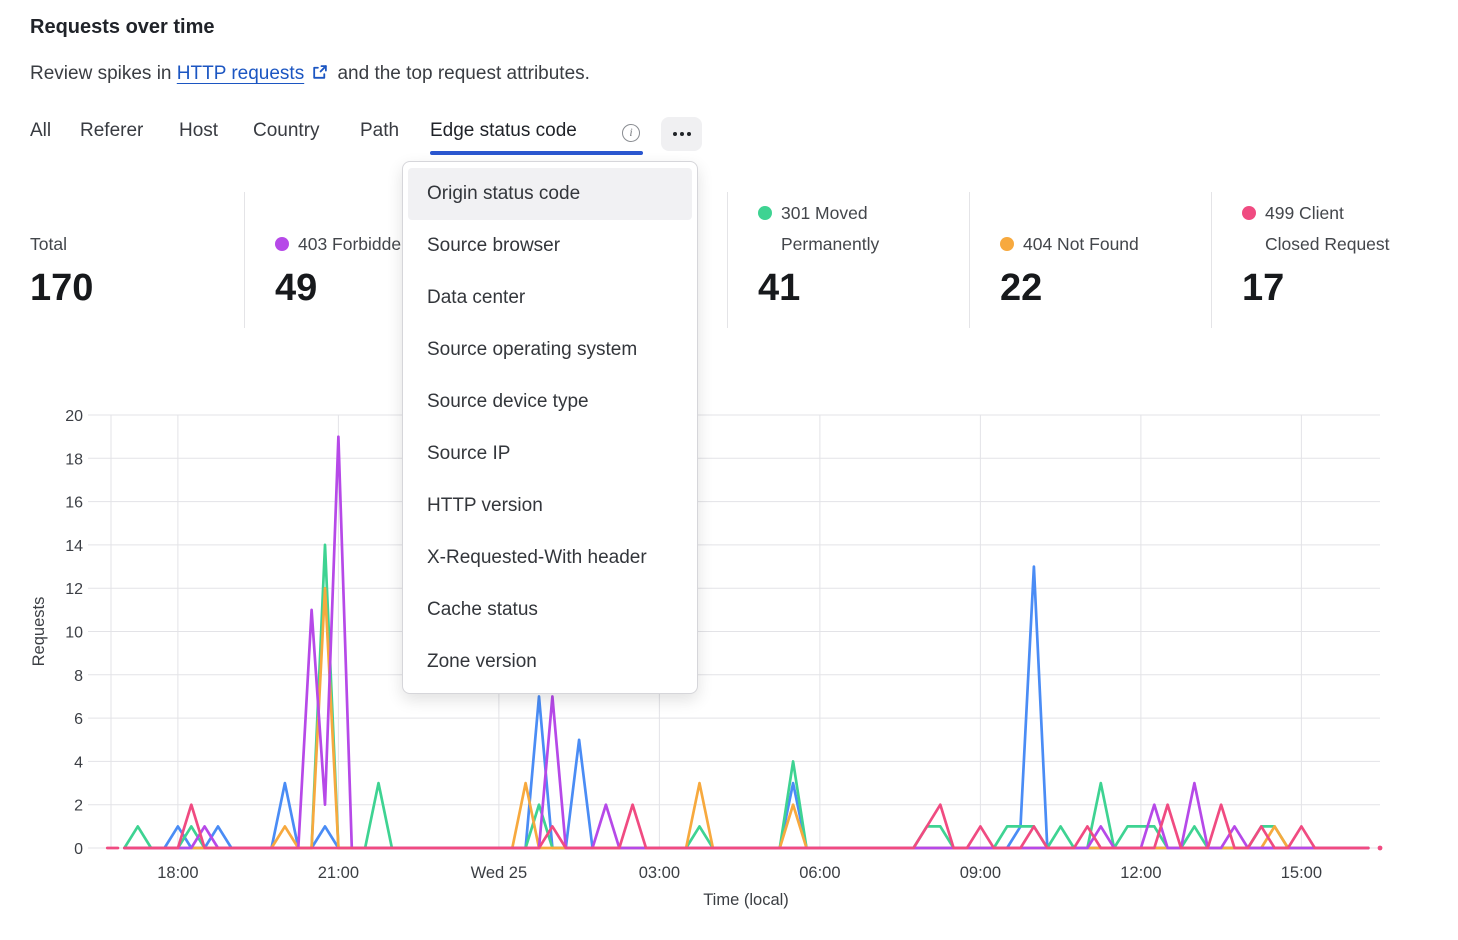  I want to click on menu-item-data-center: Data center, so click(476, 297).